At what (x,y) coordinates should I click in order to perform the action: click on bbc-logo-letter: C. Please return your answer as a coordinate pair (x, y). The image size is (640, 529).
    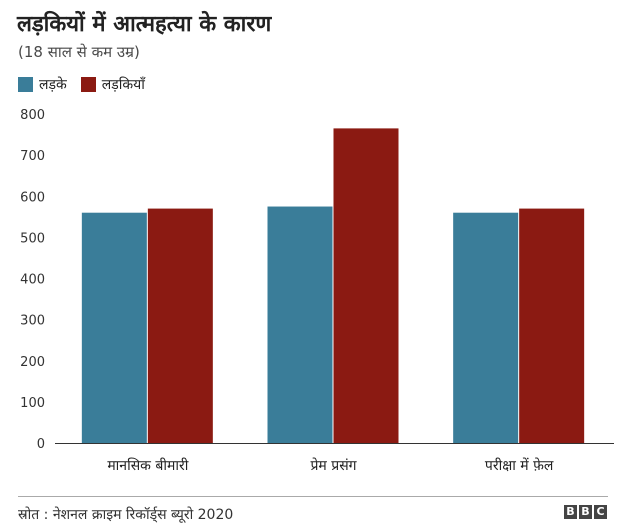
    Looking at the image, I should click on (600, 512).